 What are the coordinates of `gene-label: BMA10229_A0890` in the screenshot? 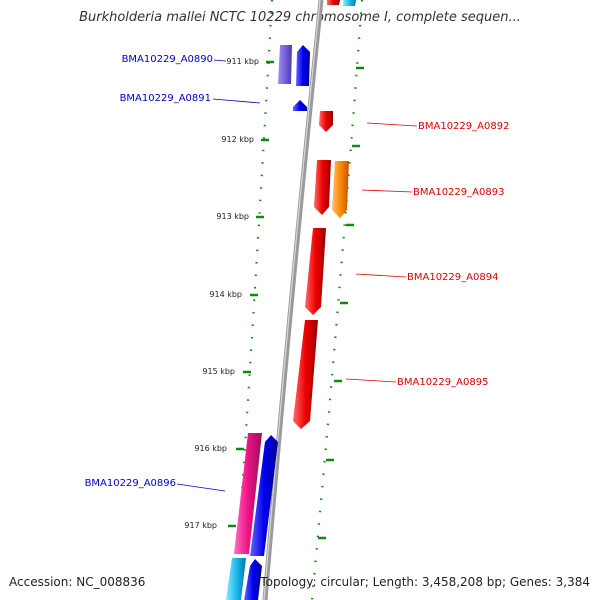 It's located at (167, 59).